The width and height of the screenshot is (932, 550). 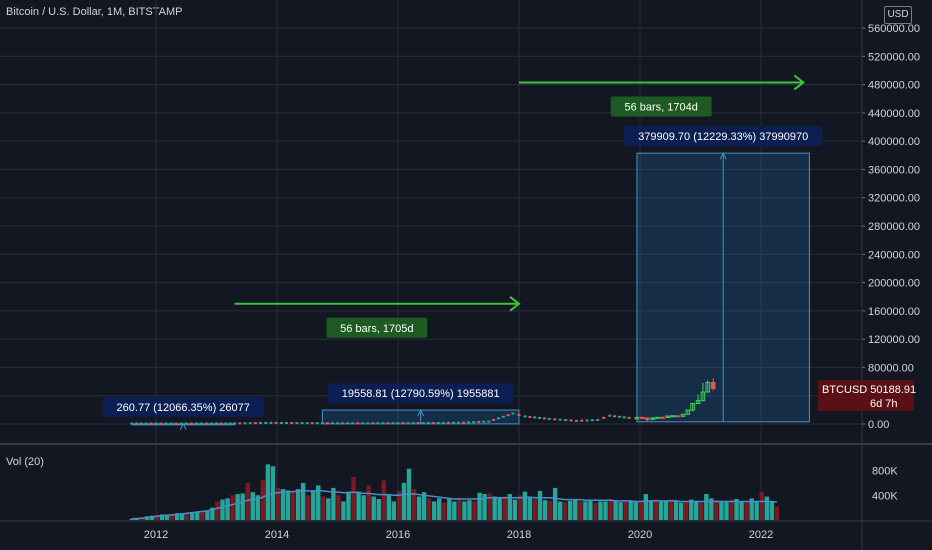 I want to click on chart-title: Bitcoin / U.S. Dollar, 1M, BITSTAMP, so click(x=94, y=12).